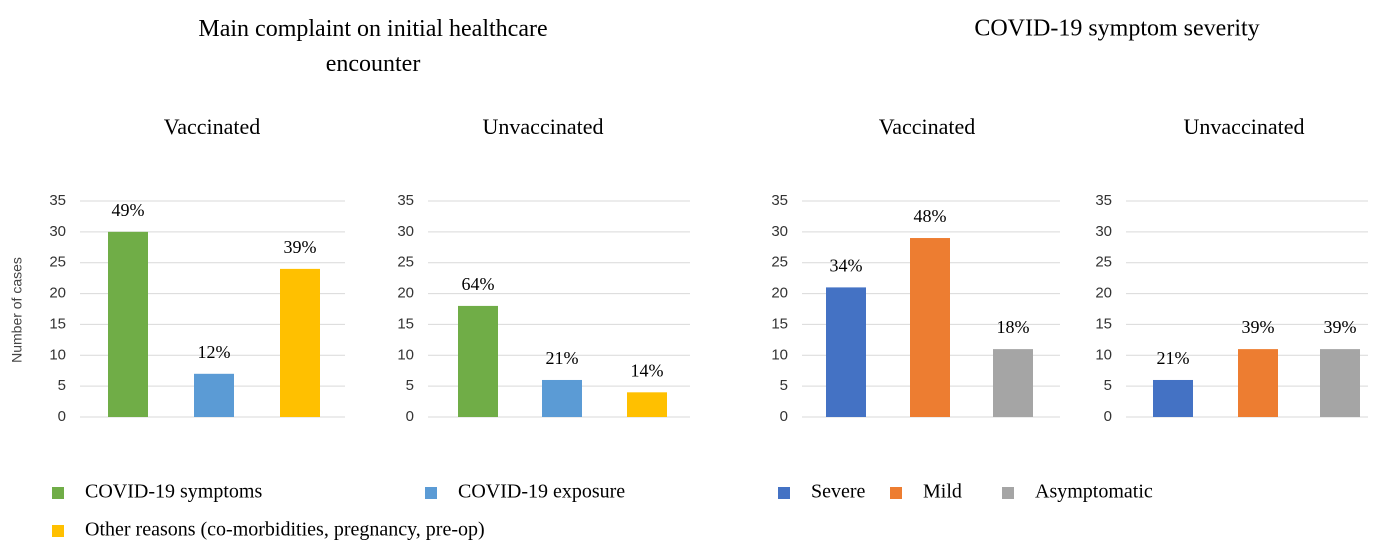 Image resolution: width=1373 pixels, height=544 pixels. What do you see at coordinates (1013, 327) in the screenshot?
I see `bar-label: 18%` at bounding box center [1013, 327].